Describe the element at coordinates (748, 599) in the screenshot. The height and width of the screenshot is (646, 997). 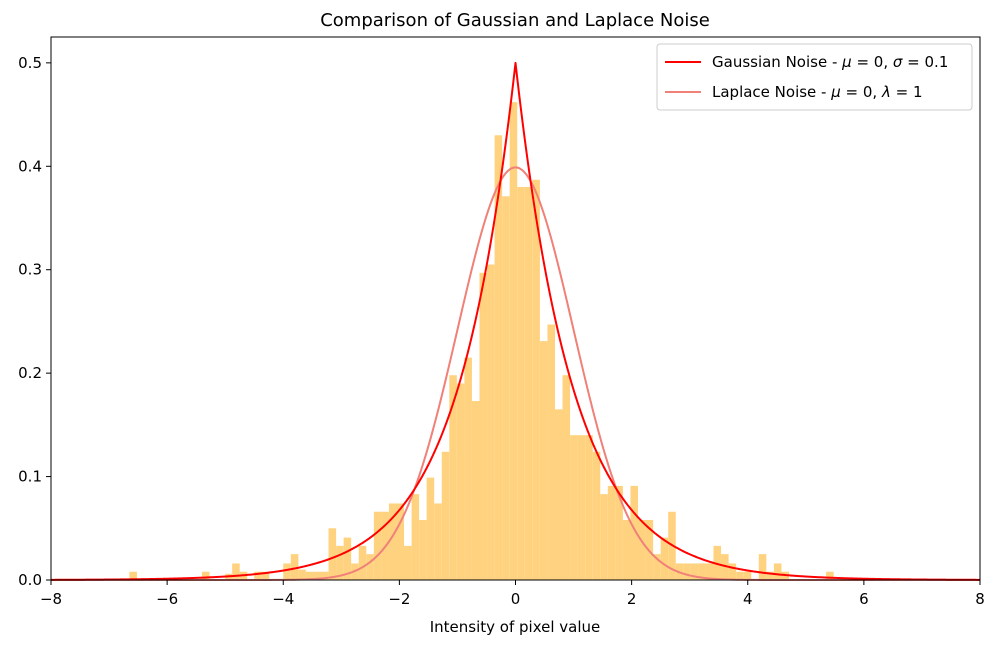
I see `x-tick-label: 4` at that location.